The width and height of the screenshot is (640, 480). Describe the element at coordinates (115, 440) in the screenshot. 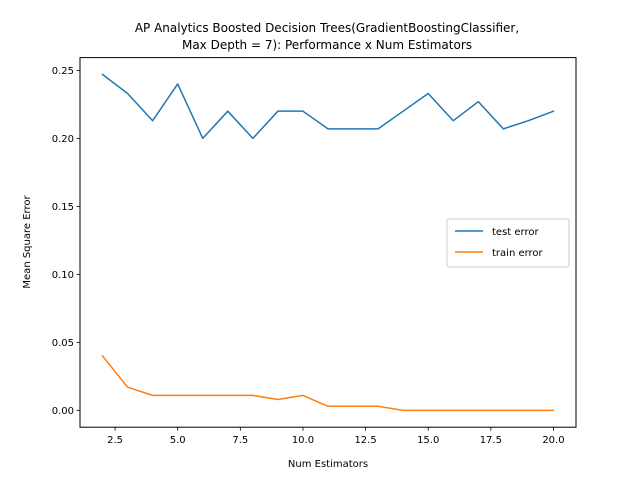

I see `x-tick-label: 2.5` at that location.